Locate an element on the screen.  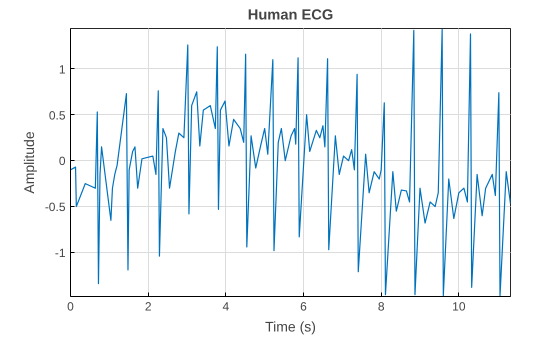
x-tick-label: 2 is located at coordinates (148, 307).